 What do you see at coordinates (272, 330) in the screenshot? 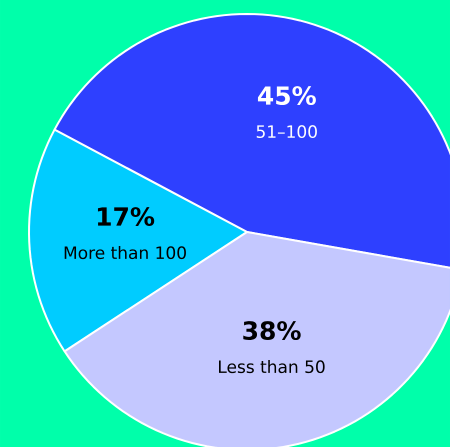
I see `data-label: 38%` at bounding box center [272, 330].